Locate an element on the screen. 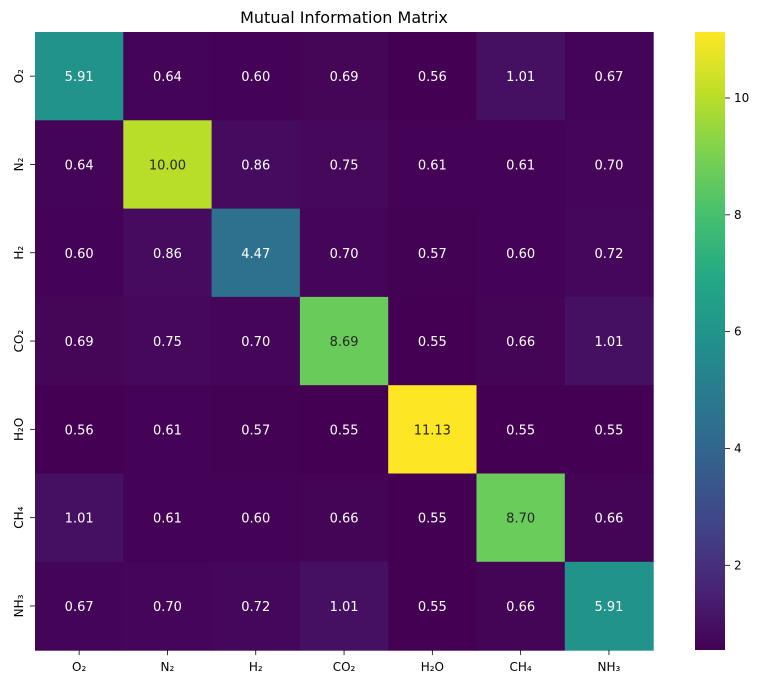  x-tick-label: H₂ is located at coordinates (256, 667).